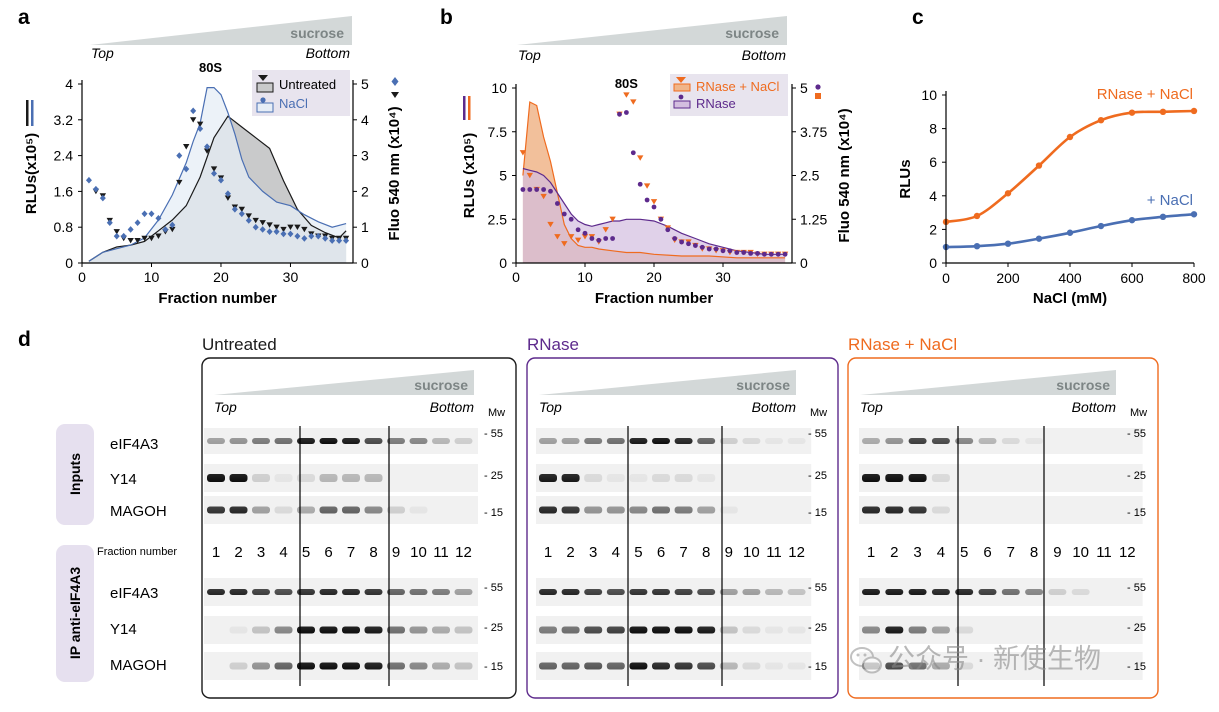 This screenshot has width=1219, height=712. What do you see at coordinates (291, 277) in the screenshot?
I see `x-tick-label: 30` at bounding box center [291, 277].